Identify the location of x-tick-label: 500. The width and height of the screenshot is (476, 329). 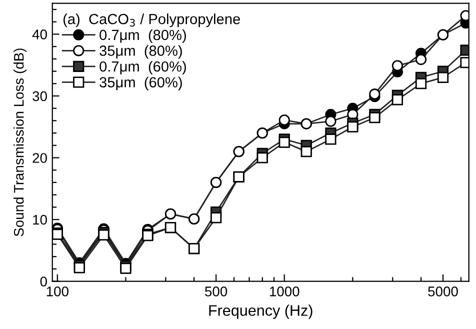
(216, 291).